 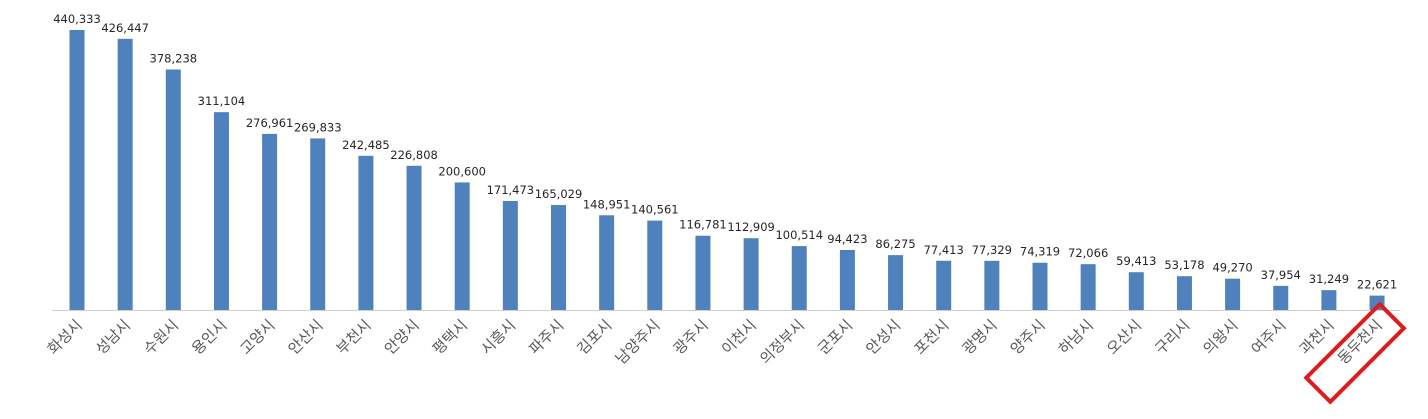 I want to click on value-label-1: 440,333, so click(x=77, y=19).